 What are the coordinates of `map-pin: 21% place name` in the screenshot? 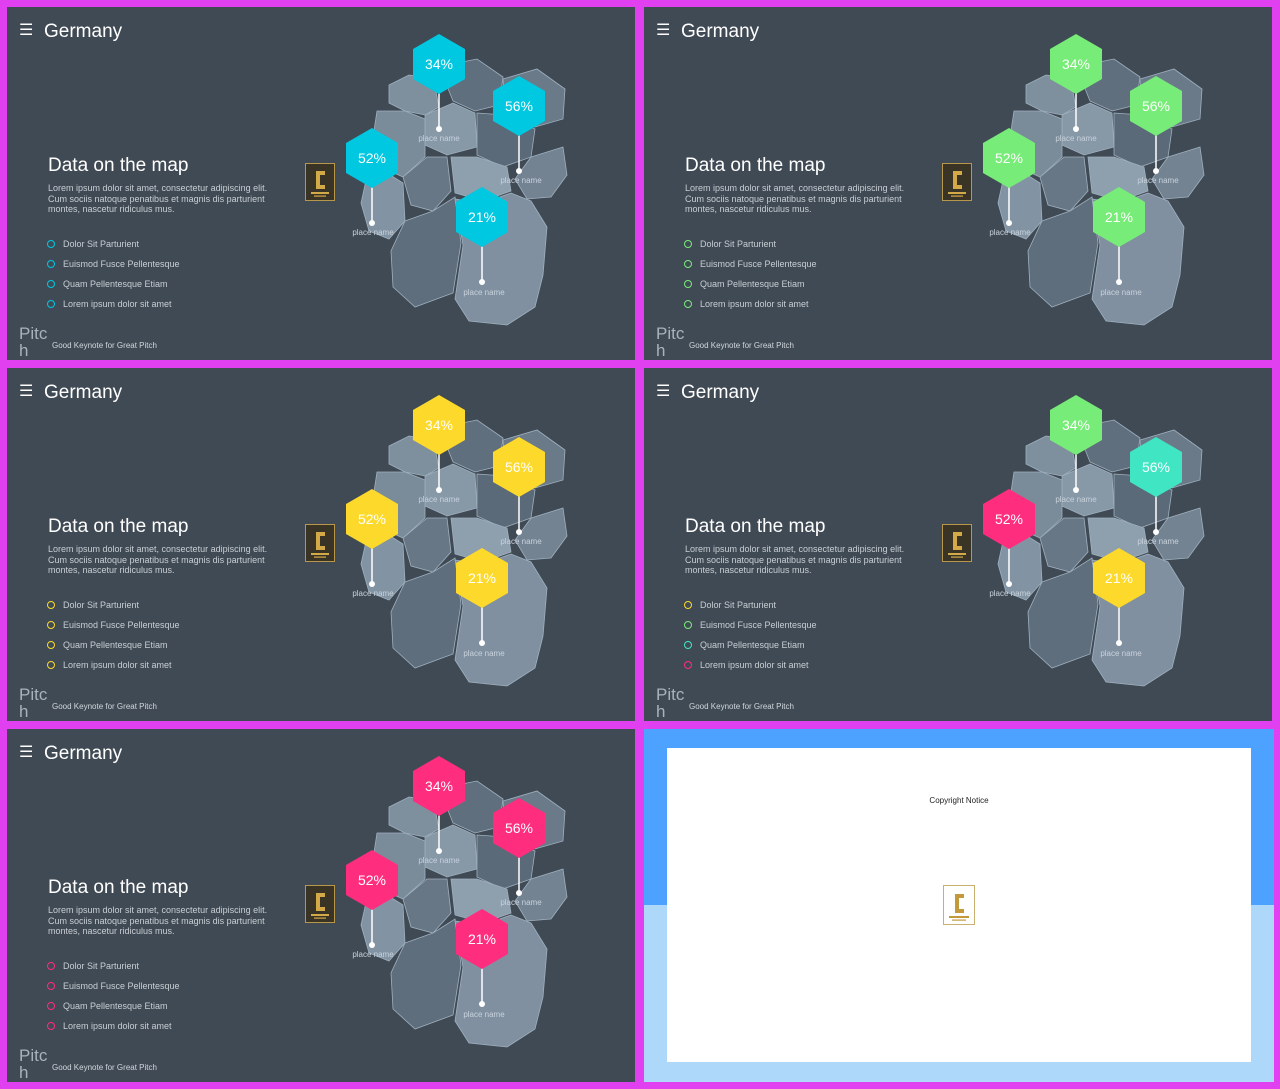 It's located at (482, 242).